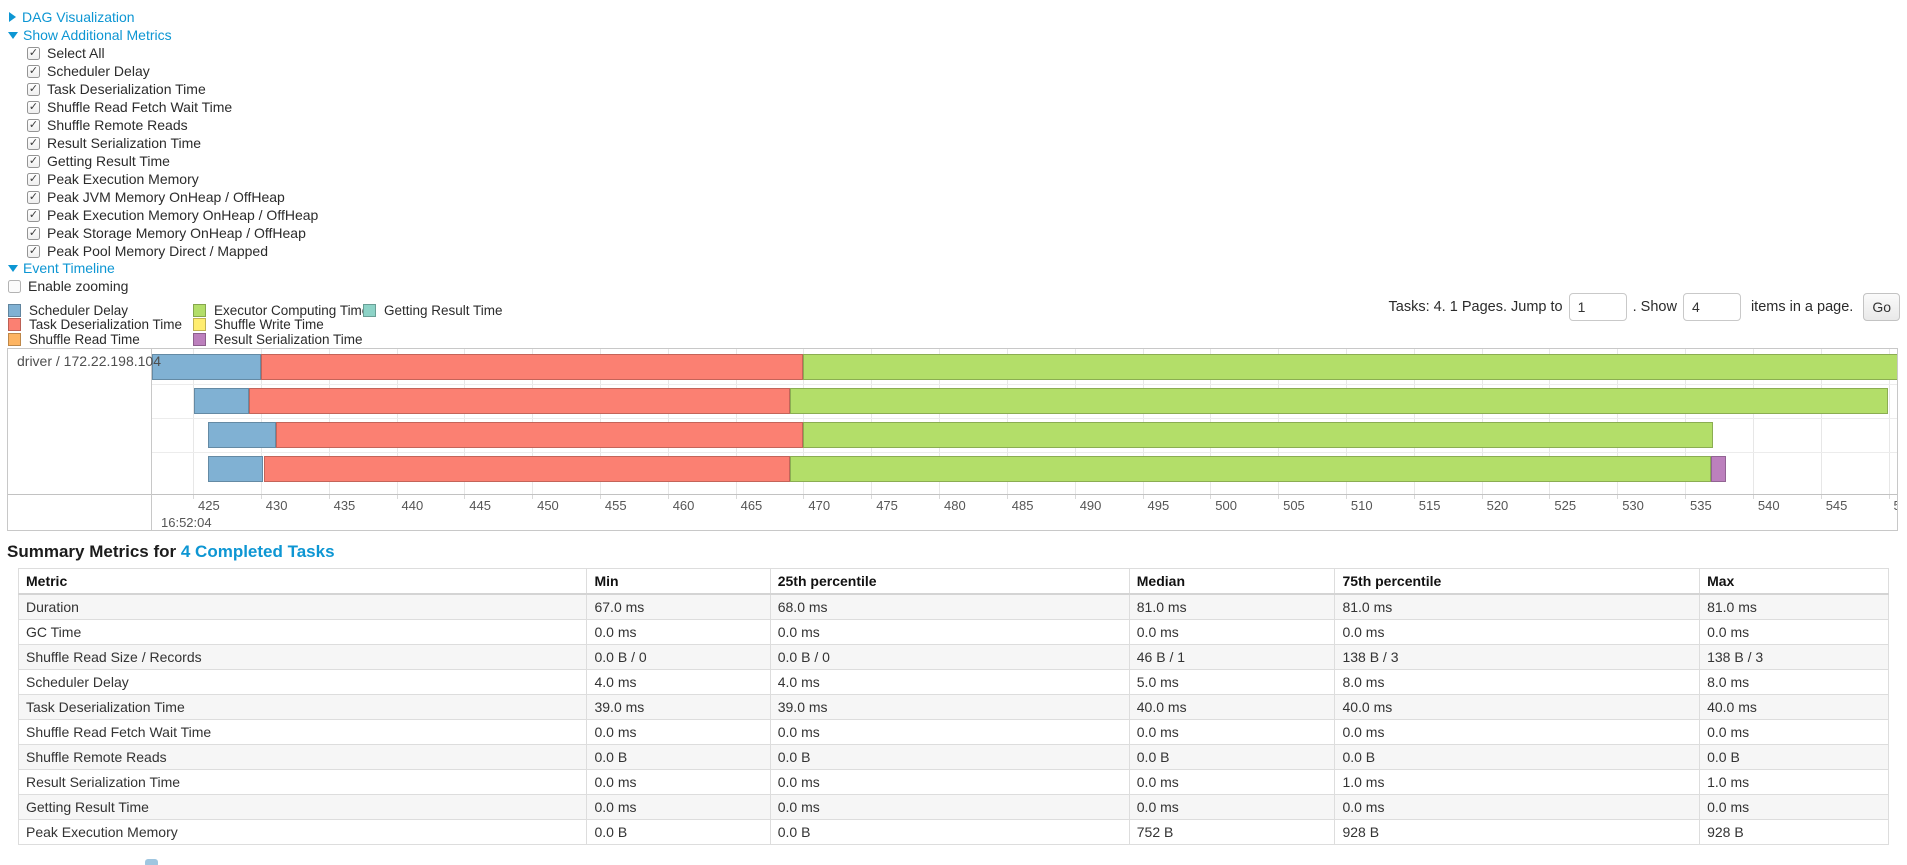 The image size is (1907, 865). What do you see at coordinates (678, 606) in the screenshot?
I see `metric-value-cell: 67.0 ms` at bounding box center [678, 606].